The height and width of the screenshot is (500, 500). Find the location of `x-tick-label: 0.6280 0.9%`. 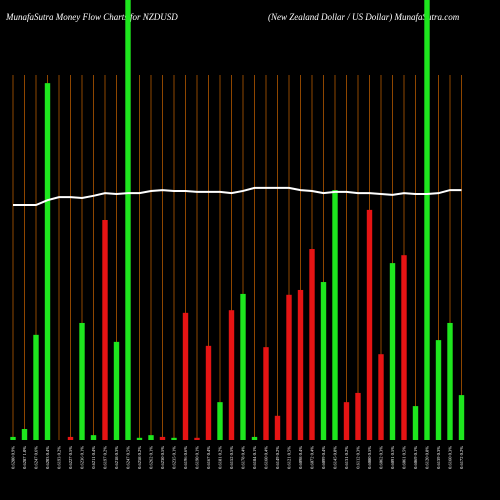

x-tick-label: 0.6280 0.9% is located at coordinates (13, 457).